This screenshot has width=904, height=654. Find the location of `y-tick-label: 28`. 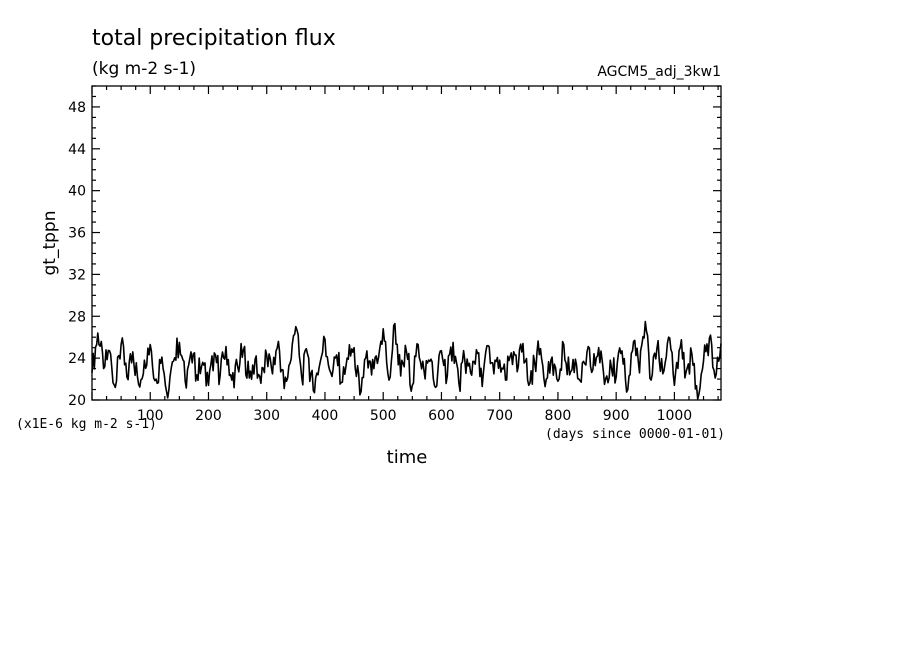

y-tick-label: 28 is located at coordinates (77, 317).